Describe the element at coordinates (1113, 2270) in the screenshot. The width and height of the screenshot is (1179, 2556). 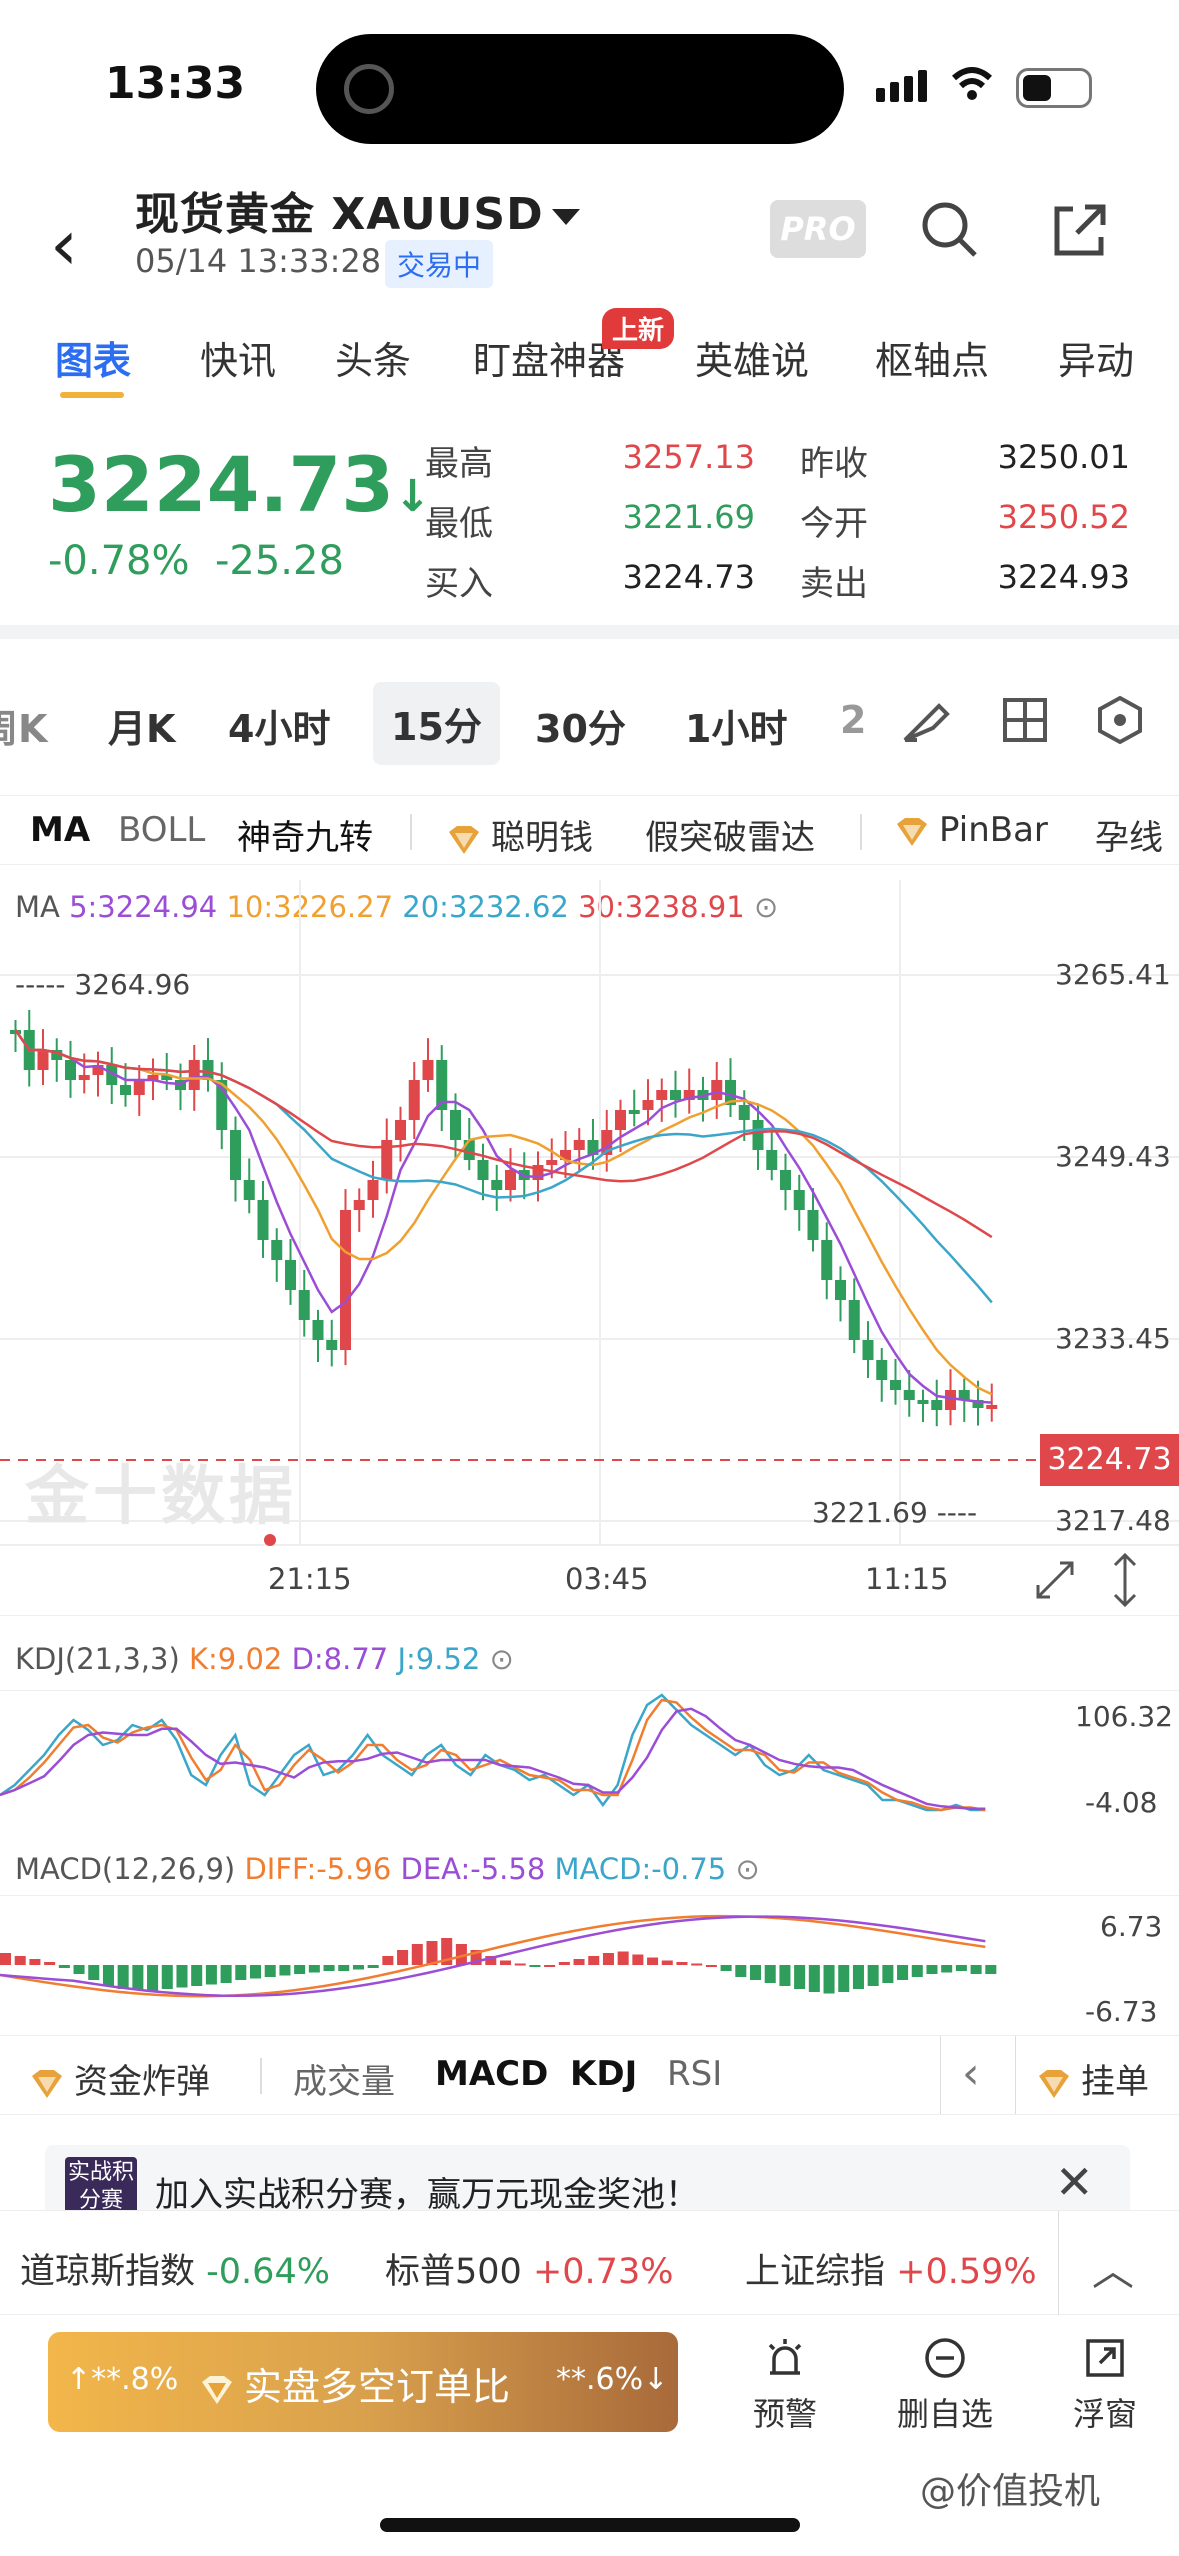
I see `chevron-up-icon: ︿` at that location.